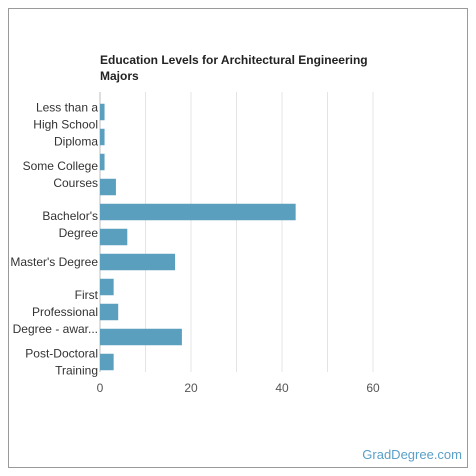 The width and height of the screenshot is (476, 476). What do you see at coordinates (412, 454) in the screenshot?
I see `watermark: GradDegree.com` at bounding box center [412, 454].